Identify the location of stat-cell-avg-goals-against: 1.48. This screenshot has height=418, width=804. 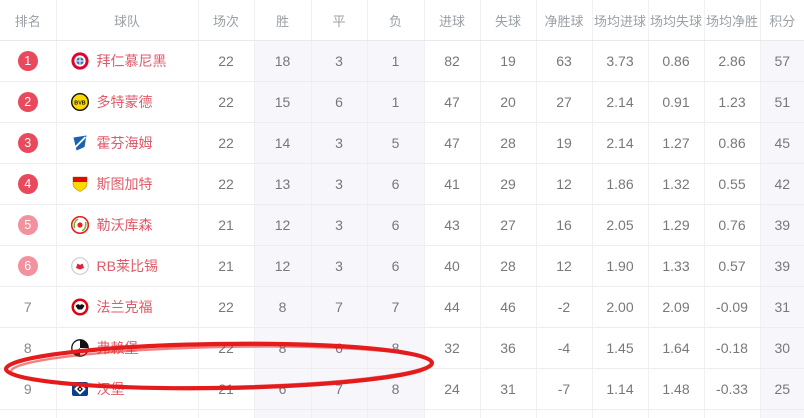
(676, 389).